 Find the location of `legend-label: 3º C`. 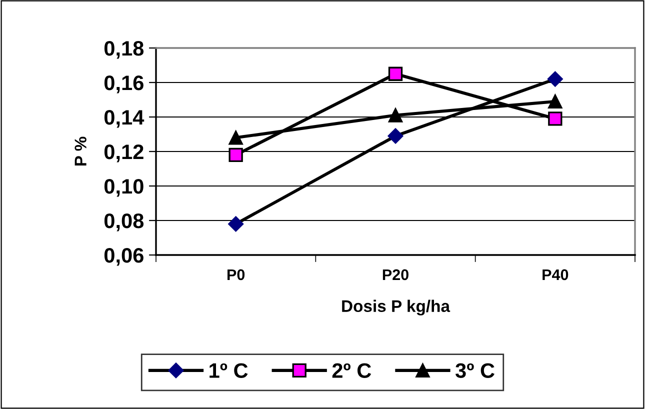

legend-label: 3º C is located at coordinates (474, 370).